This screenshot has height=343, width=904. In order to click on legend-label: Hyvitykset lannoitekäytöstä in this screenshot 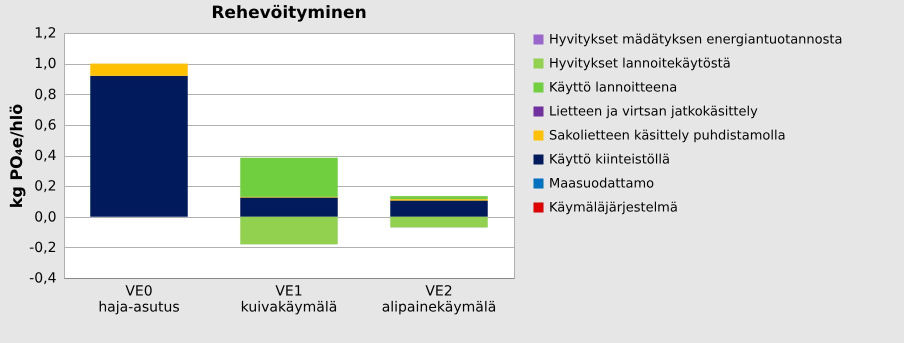, I will do `click(640, 64)`.